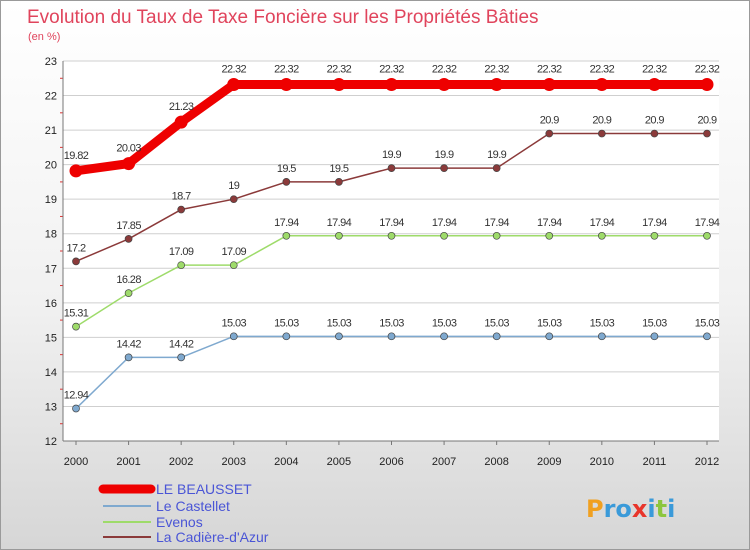 Image resolution: width=750 pixels, height=550 pixels. Describe the element at coordinates (181, 197) in the screenshot. I see `data-label: 18.7` at that location.